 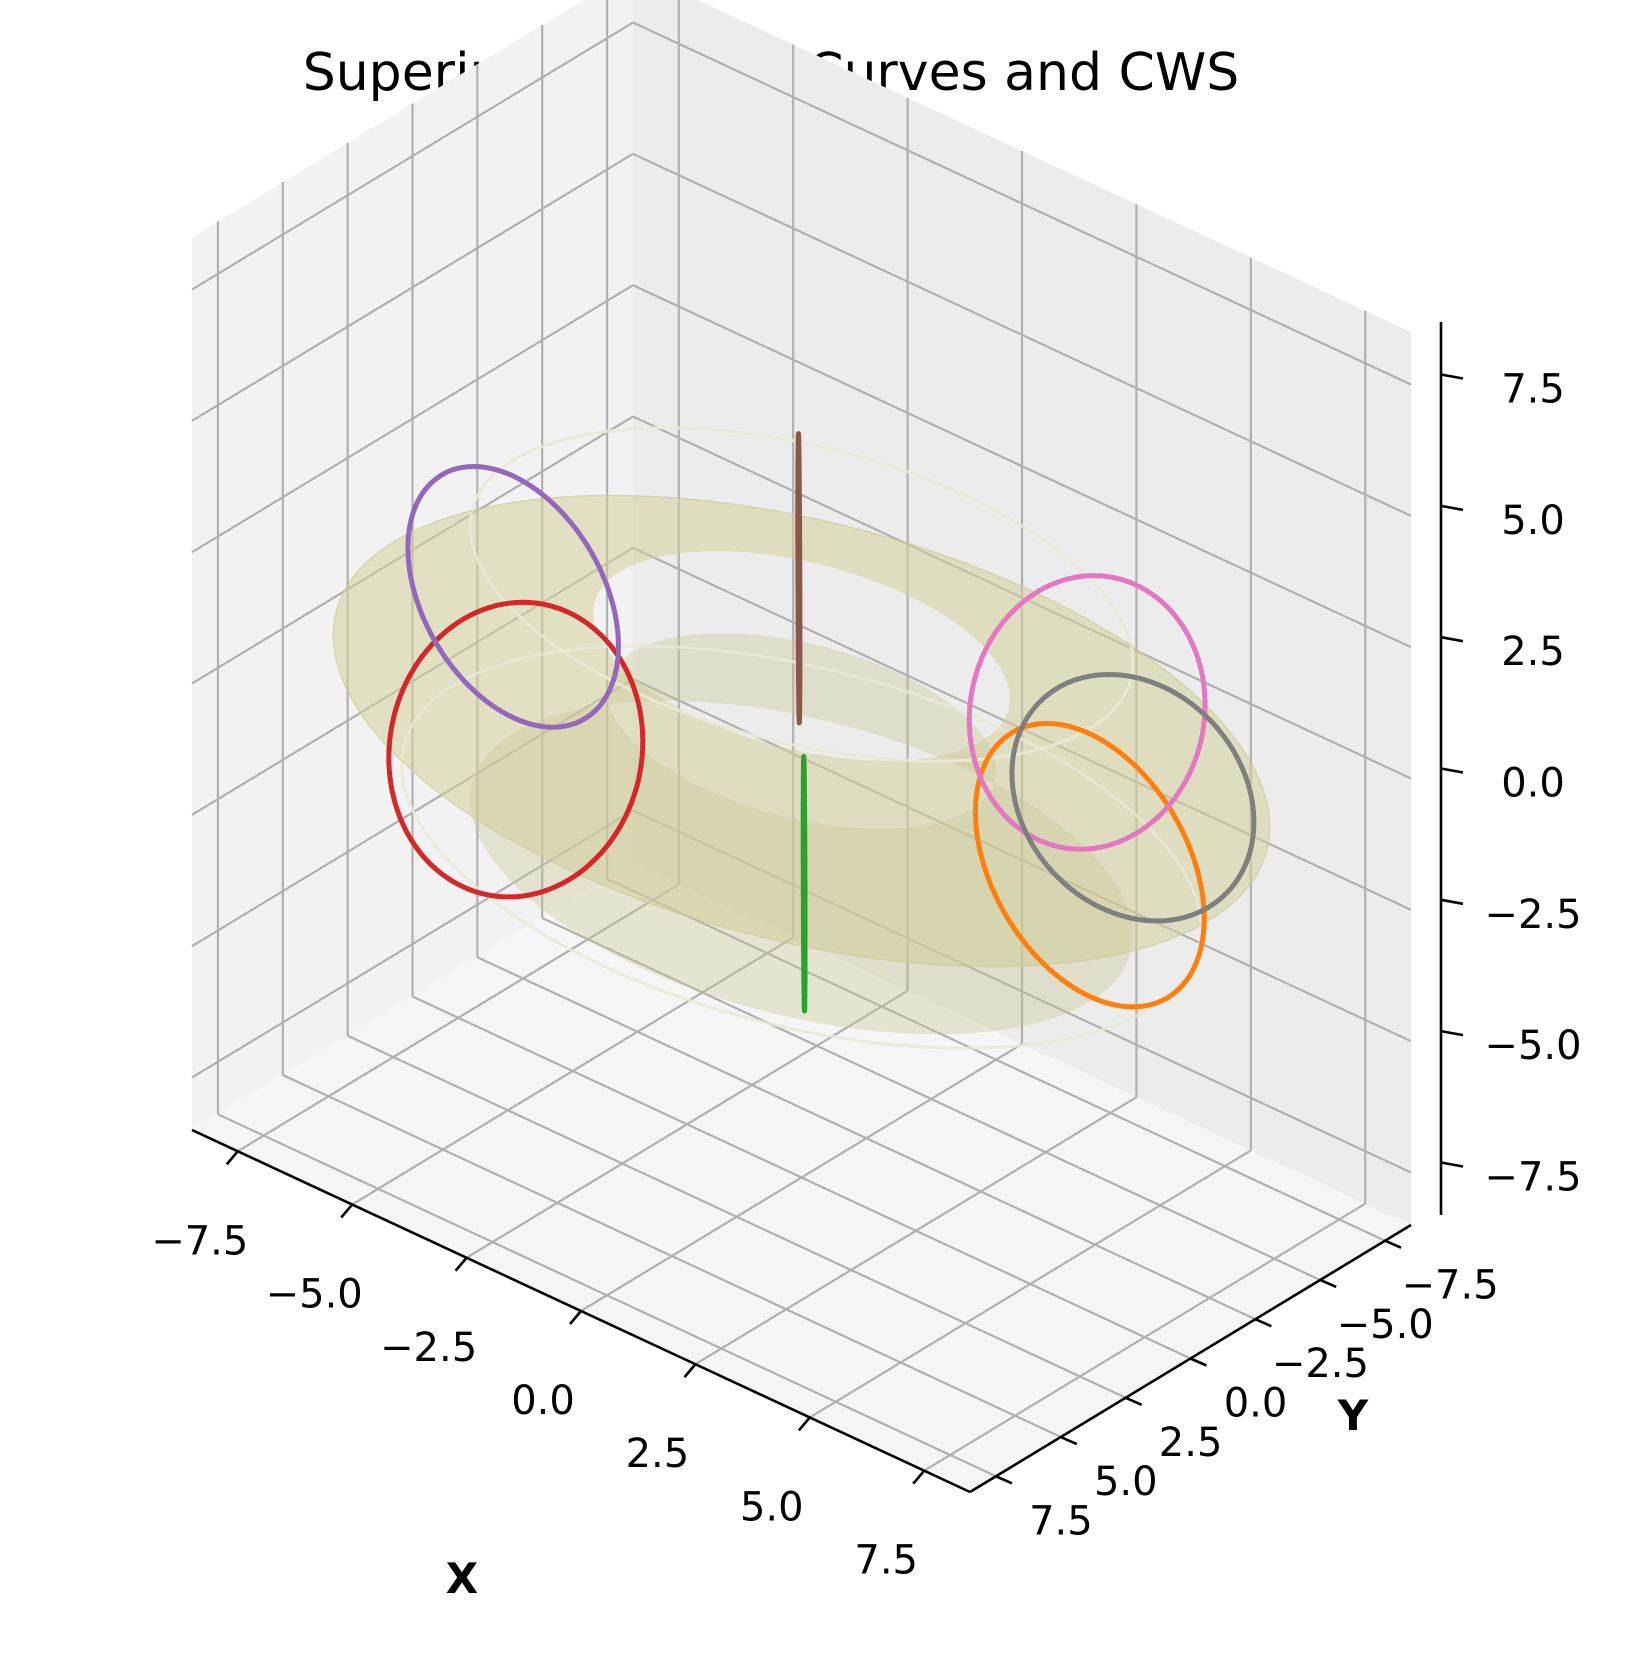 I want to click on x-tick-label-5: 5.0, so click(x=772, y=1508).